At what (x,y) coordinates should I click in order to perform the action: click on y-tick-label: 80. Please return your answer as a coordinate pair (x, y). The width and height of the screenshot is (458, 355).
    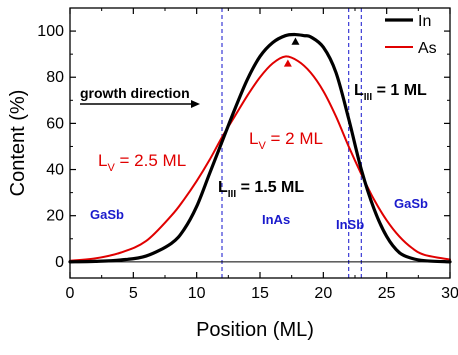
    Looking at the image, I should click on (55, 77).